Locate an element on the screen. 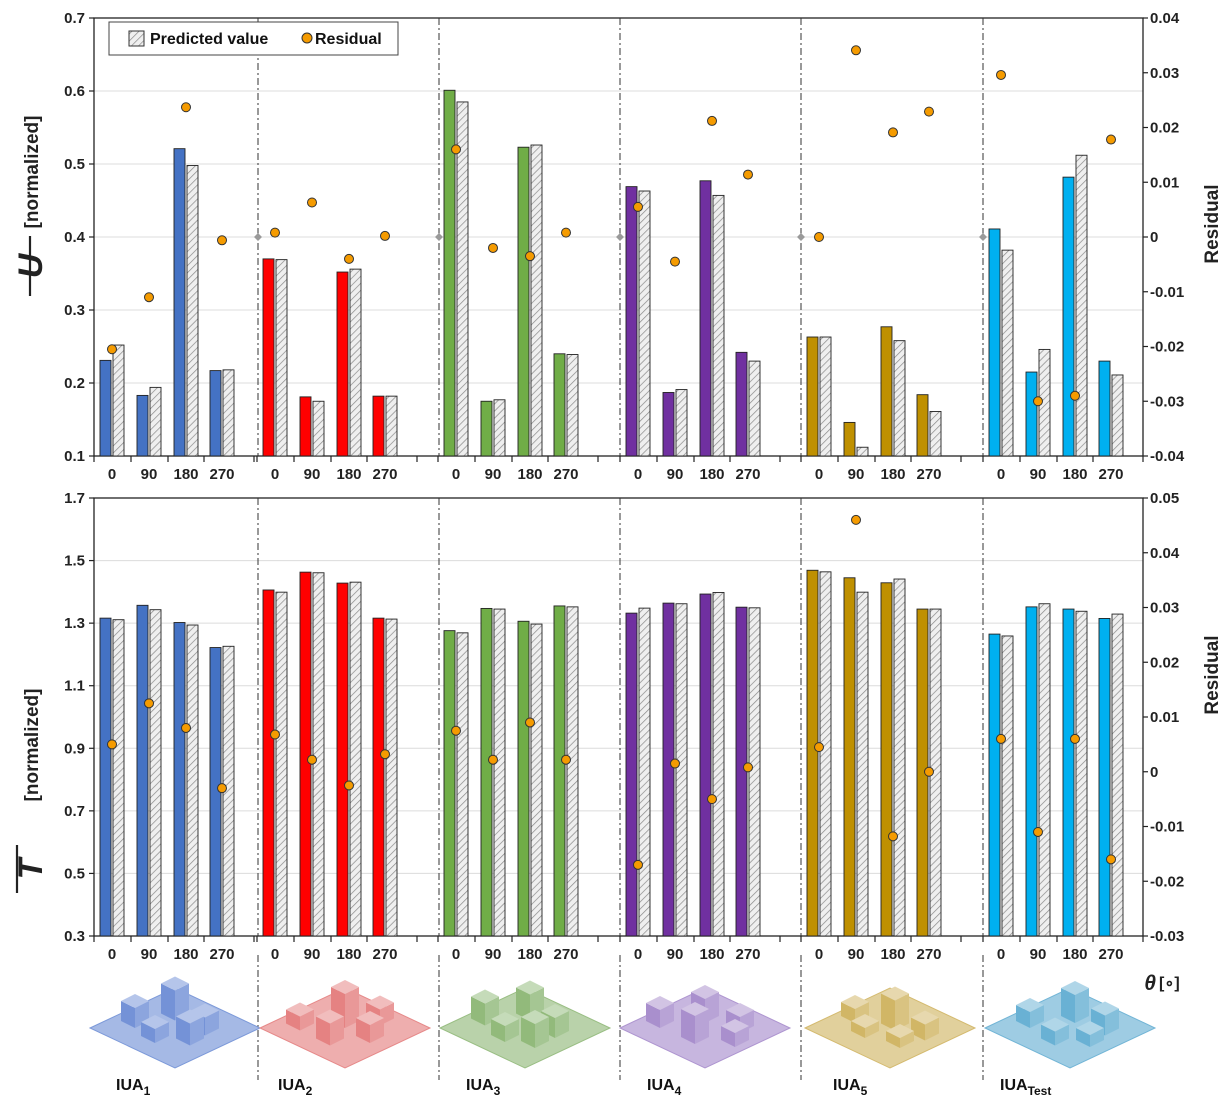 The height and width of the screenshot is (1098, 1229). group-label: IUA5 is located at coordinates (850, 1087).